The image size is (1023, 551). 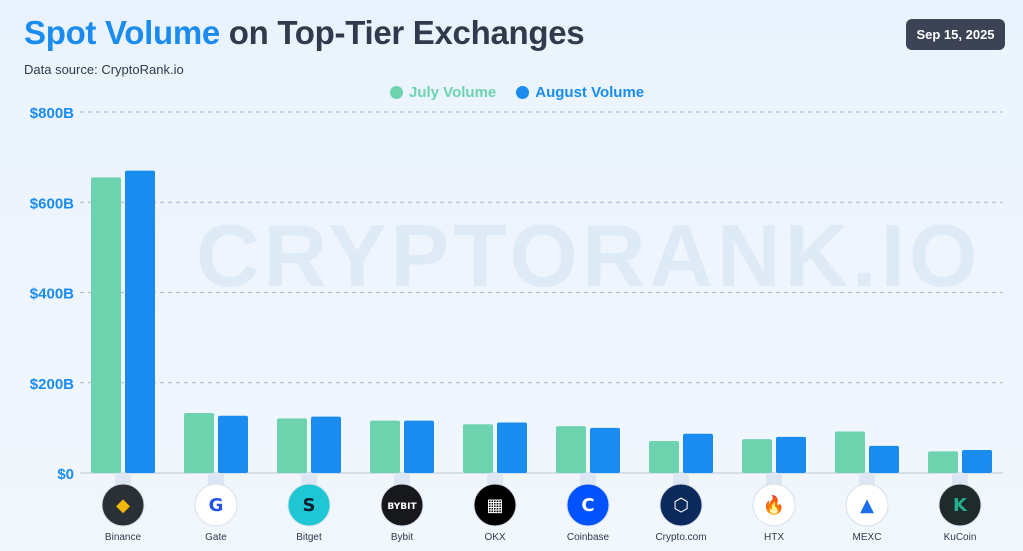 What do you see at coordinates (512, 447) in the screenshot?
I see `bar-august-okx` at bounding box center [512, 447].